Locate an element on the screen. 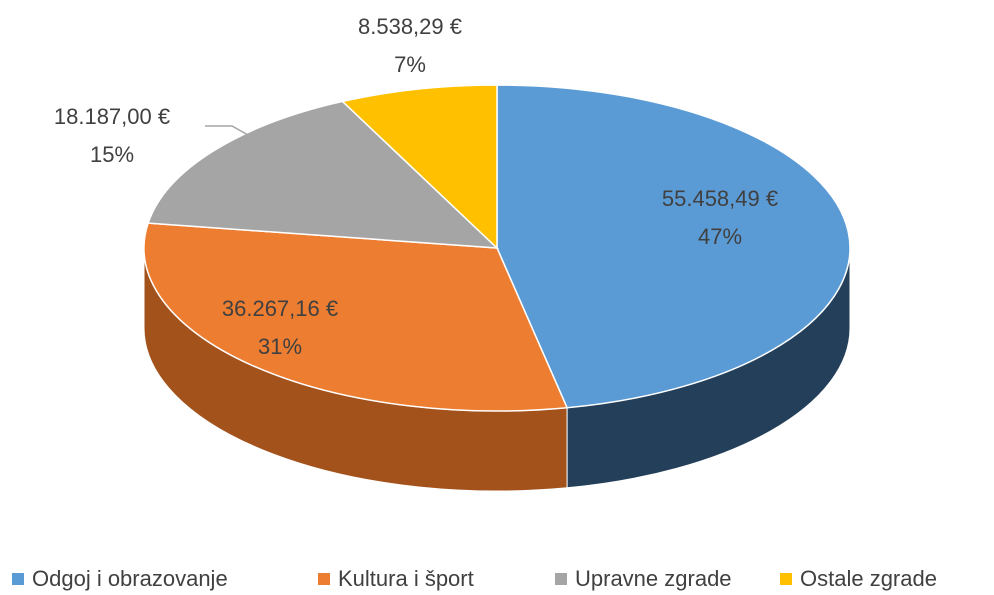 The width and height of the screenshot is (994, 595). legend-label: Upravne zgrade is located at coordinates (653, 578).